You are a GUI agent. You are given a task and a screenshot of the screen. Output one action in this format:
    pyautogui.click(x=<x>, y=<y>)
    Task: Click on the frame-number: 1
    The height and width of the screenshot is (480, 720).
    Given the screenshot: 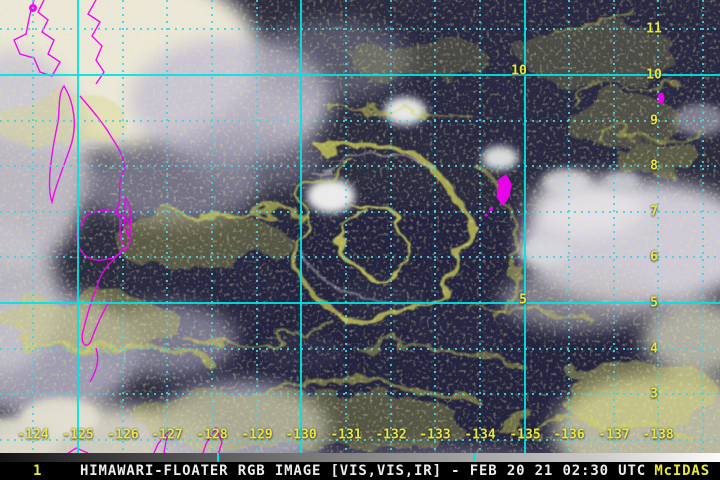 What is the action you would take?
    pyautogui.click(x=38, y=471)
    